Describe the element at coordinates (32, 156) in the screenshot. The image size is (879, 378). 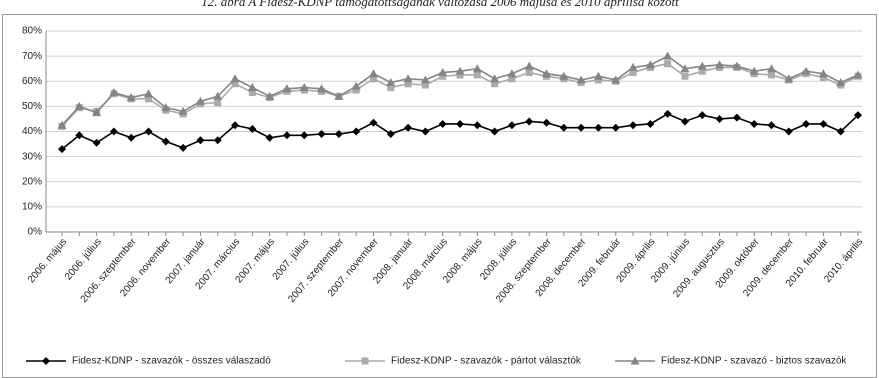
I see `y-tick-label: 30%` at that location.